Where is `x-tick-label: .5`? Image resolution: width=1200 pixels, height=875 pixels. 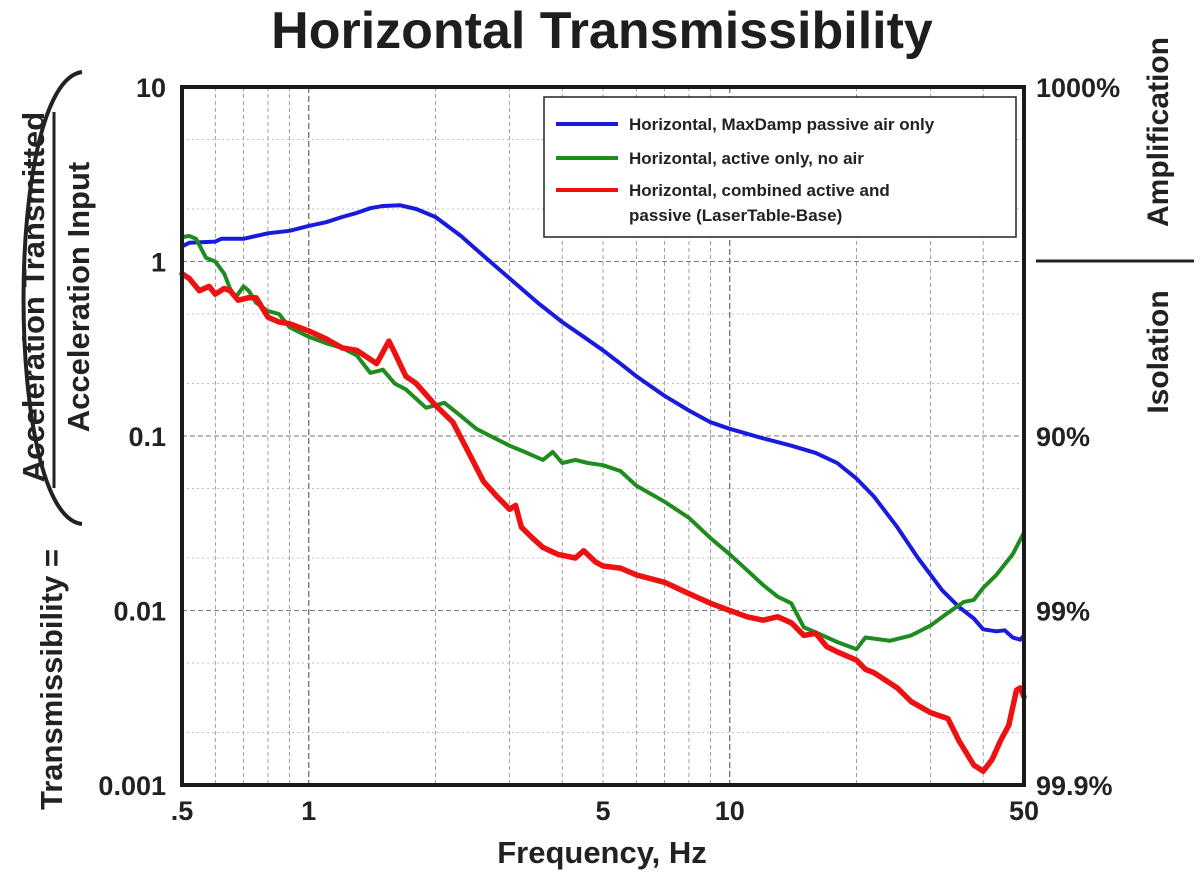 x-tick-label: .5 is located at coordinates (182, 811).